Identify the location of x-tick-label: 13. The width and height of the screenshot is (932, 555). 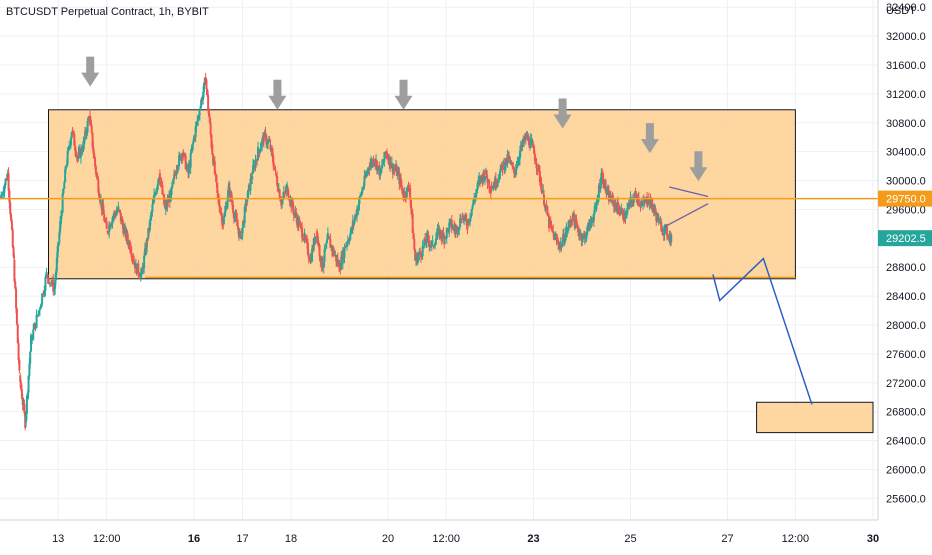
(58, 539).